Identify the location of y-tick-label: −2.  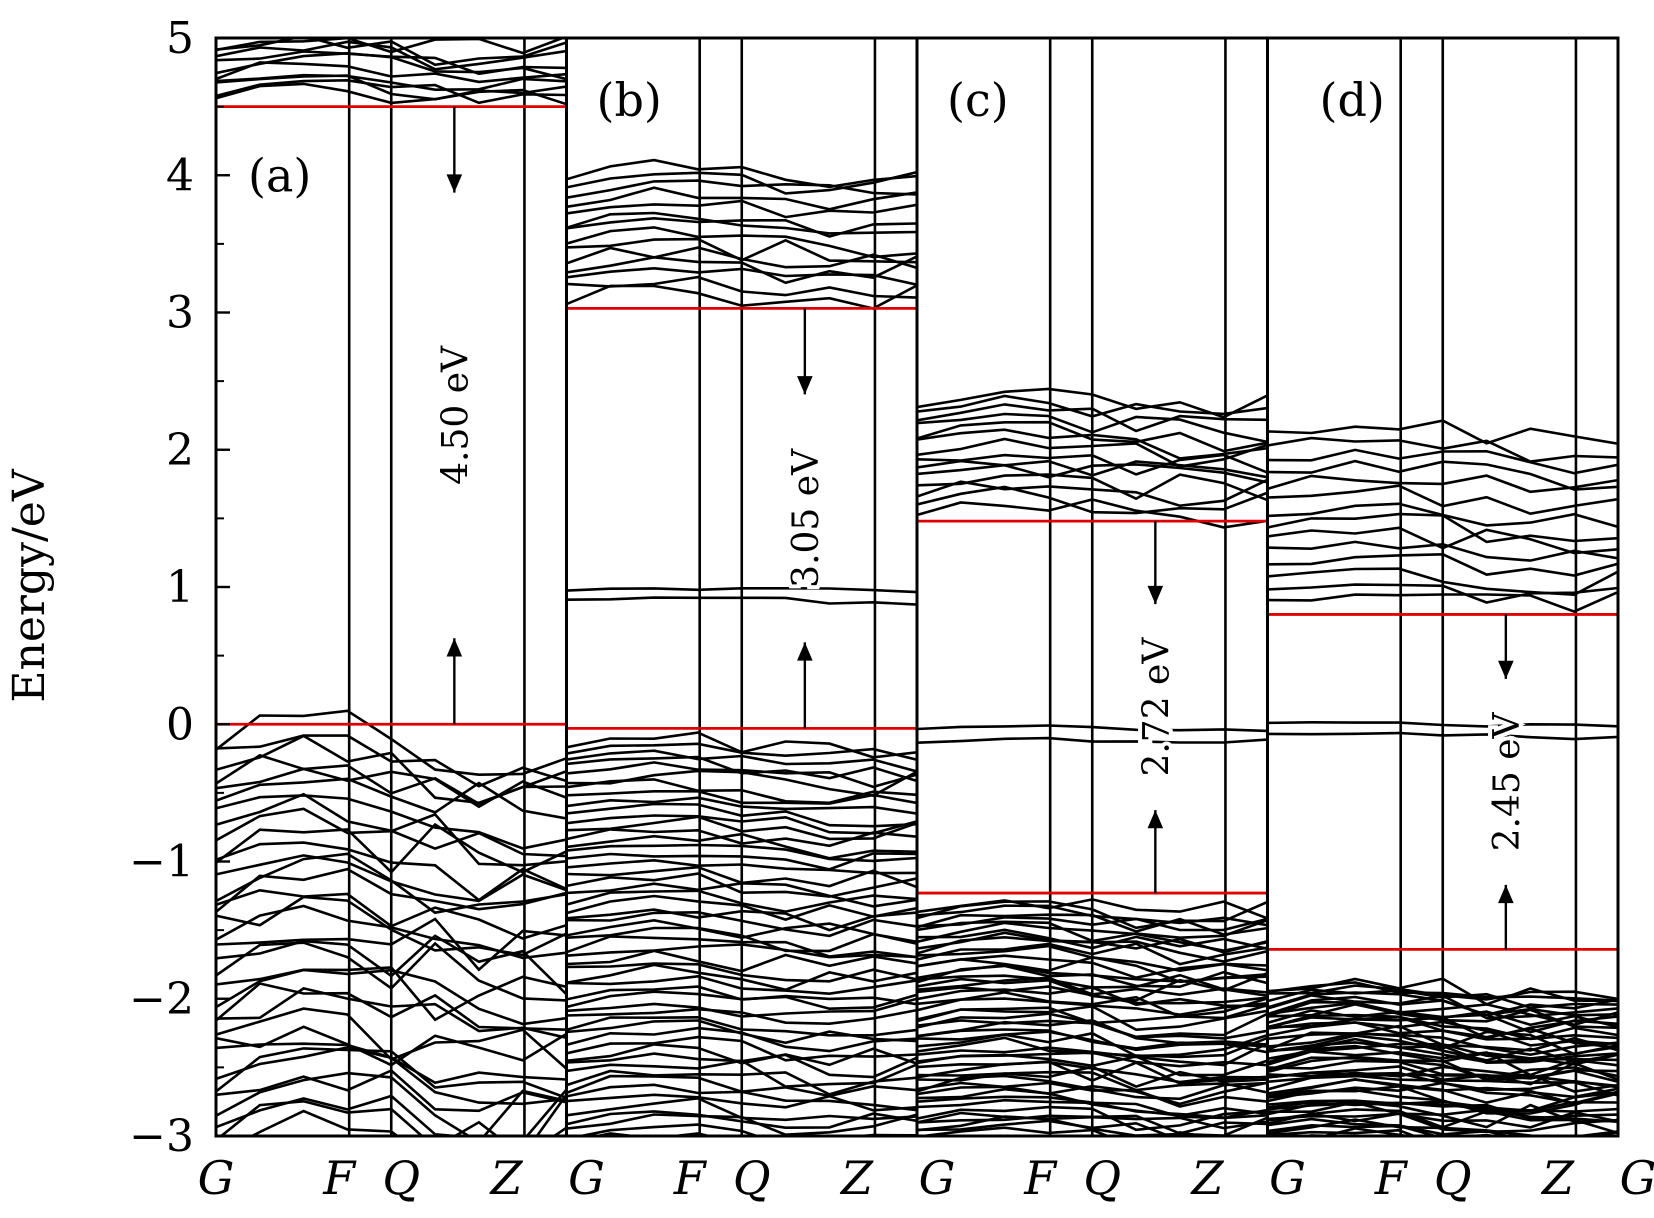
(161, 999).